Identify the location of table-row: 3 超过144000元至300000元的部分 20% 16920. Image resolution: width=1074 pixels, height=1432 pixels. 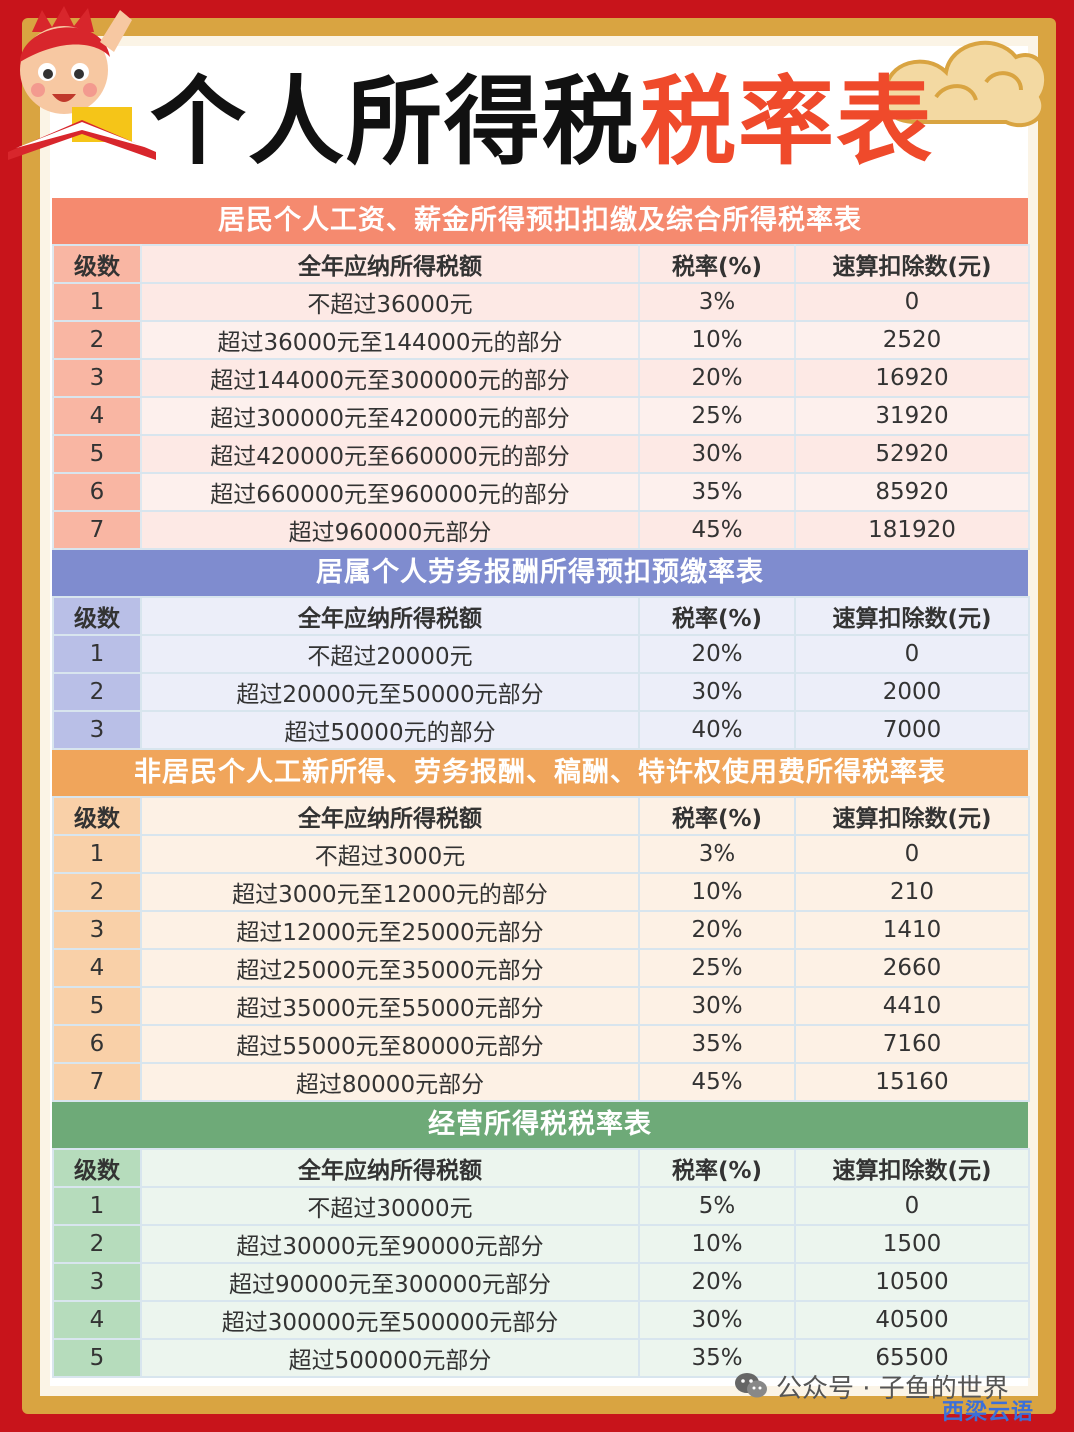
(541, 378).